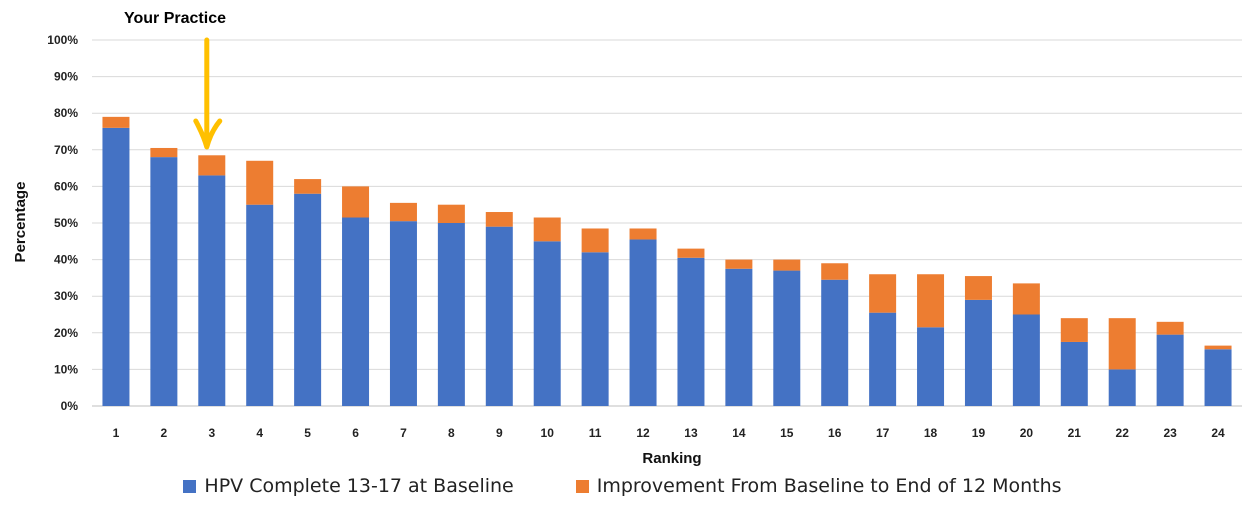  What do you see at coordinates (116, 433) in the screenshot?
I see `x-tick-label: 1` at bounding box center [116, 433].